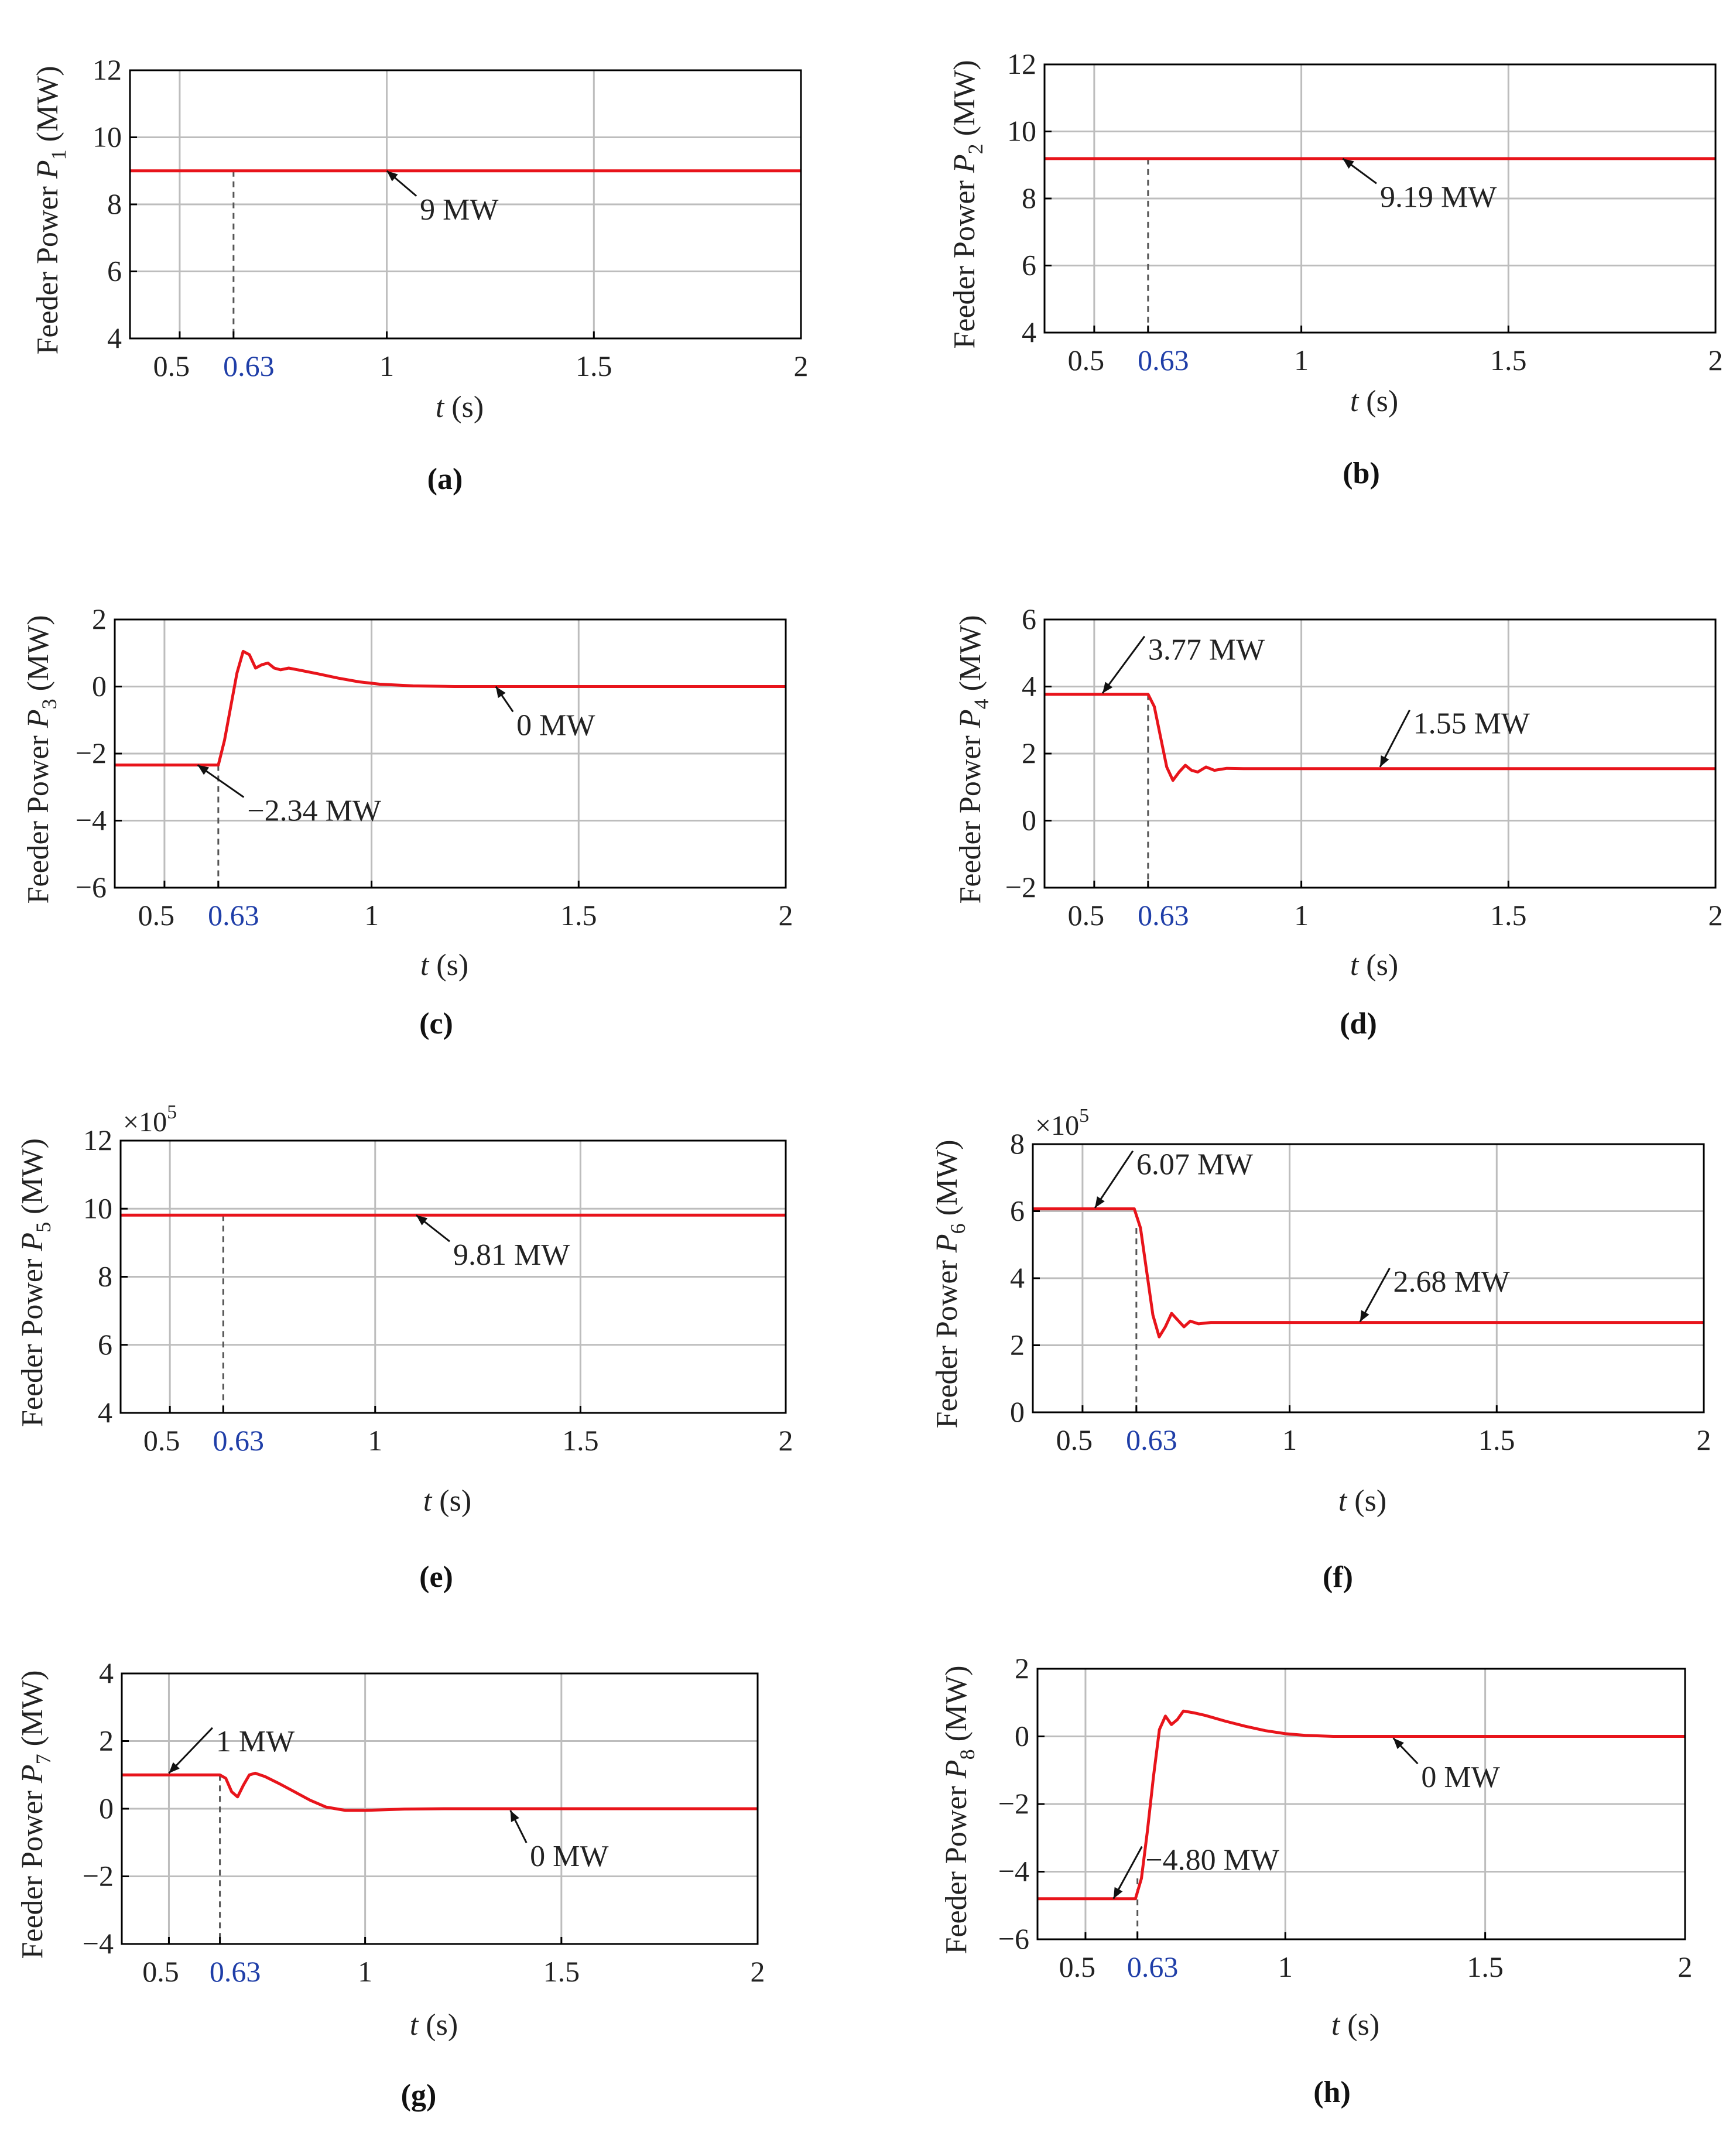 This screenshot has height=2129, width=1736. I want to click on y-axis-label: Feeder Power P2 (MW), so click(968, 204).